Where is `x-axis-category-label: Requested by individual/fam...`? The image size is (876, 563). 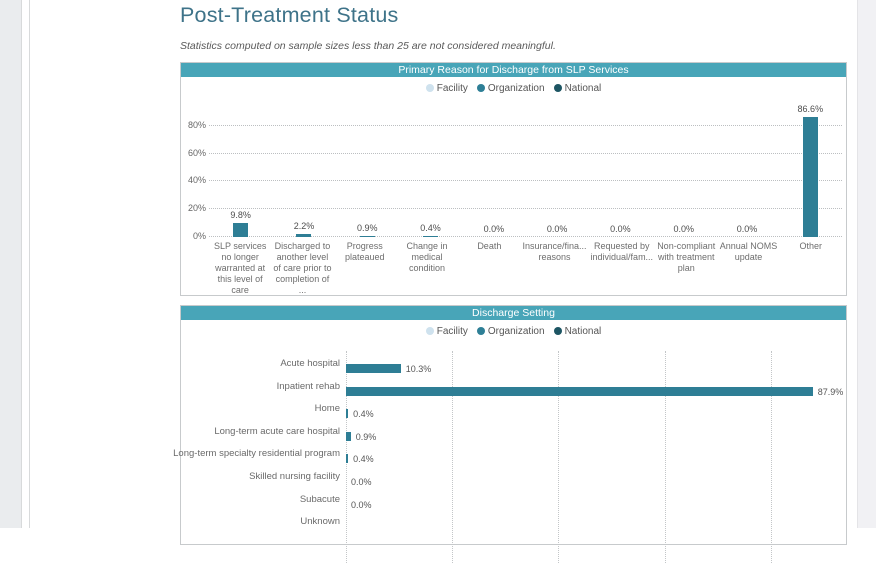 x-axis-category-label: Requested by individual/fam... is located at coordinates (622, 251).